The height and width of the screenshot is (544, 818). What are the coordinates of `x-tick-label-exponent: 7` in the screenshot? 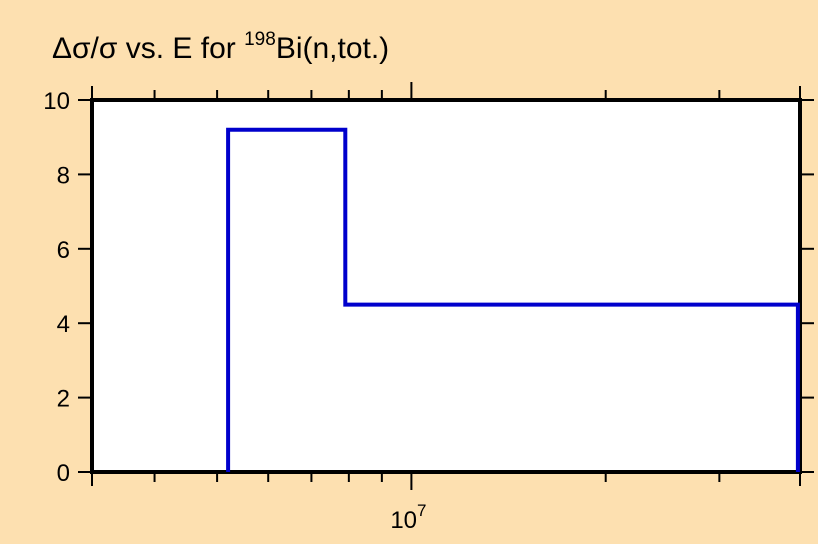 It's located at (421, 510).